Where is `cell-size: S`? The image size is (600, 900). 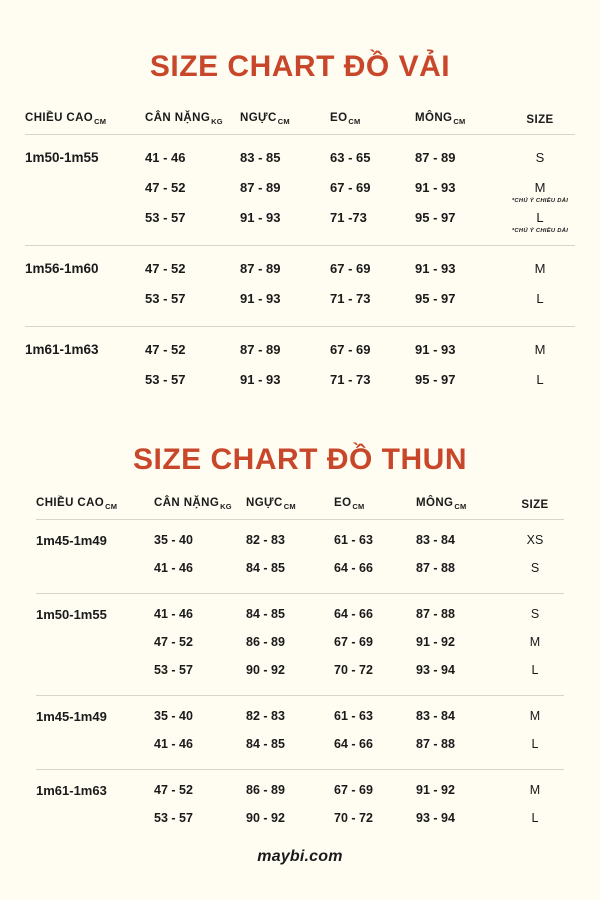 cell-size: S is located at coordinates (535, 614).